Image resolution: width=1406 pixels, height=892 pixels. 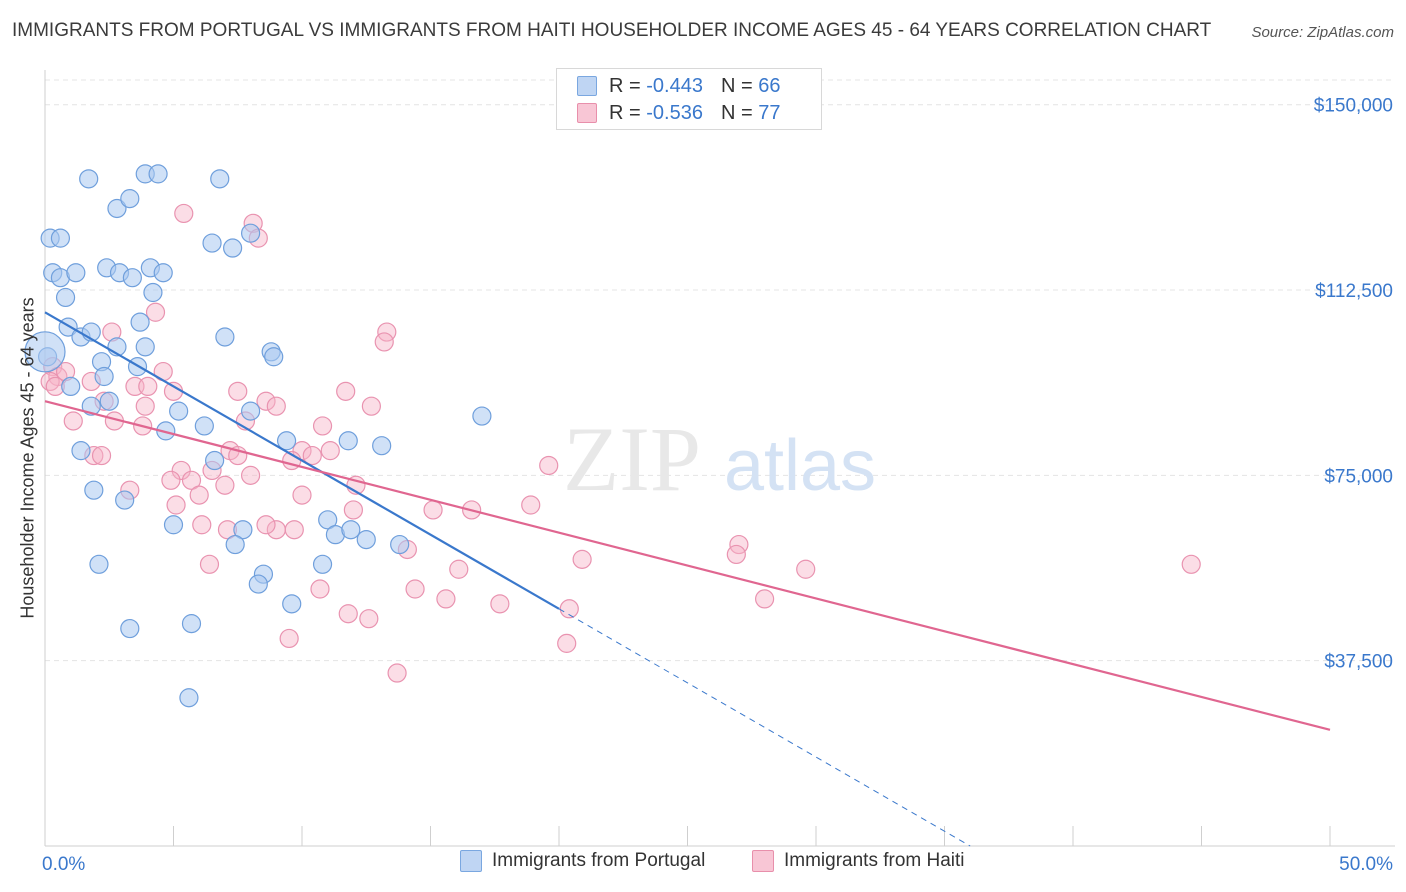 I want to click on legend-item-portugal: Immigrants from Portugal, so click(x=582, y=861).